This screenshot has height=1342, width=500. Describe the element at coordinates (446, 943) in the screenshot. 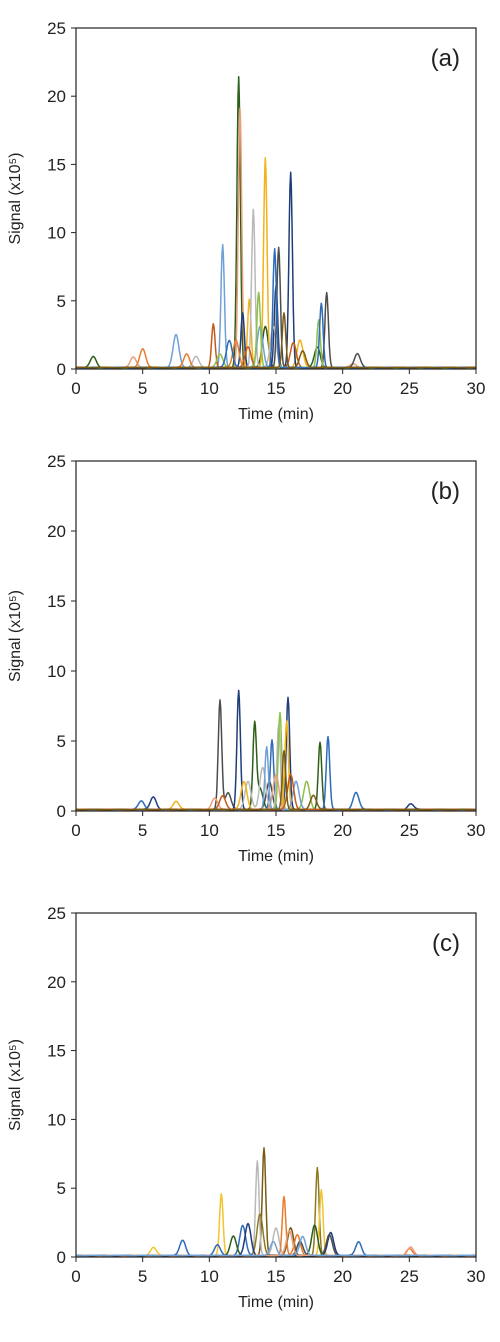

I see `panel-label: (c)` at that location.